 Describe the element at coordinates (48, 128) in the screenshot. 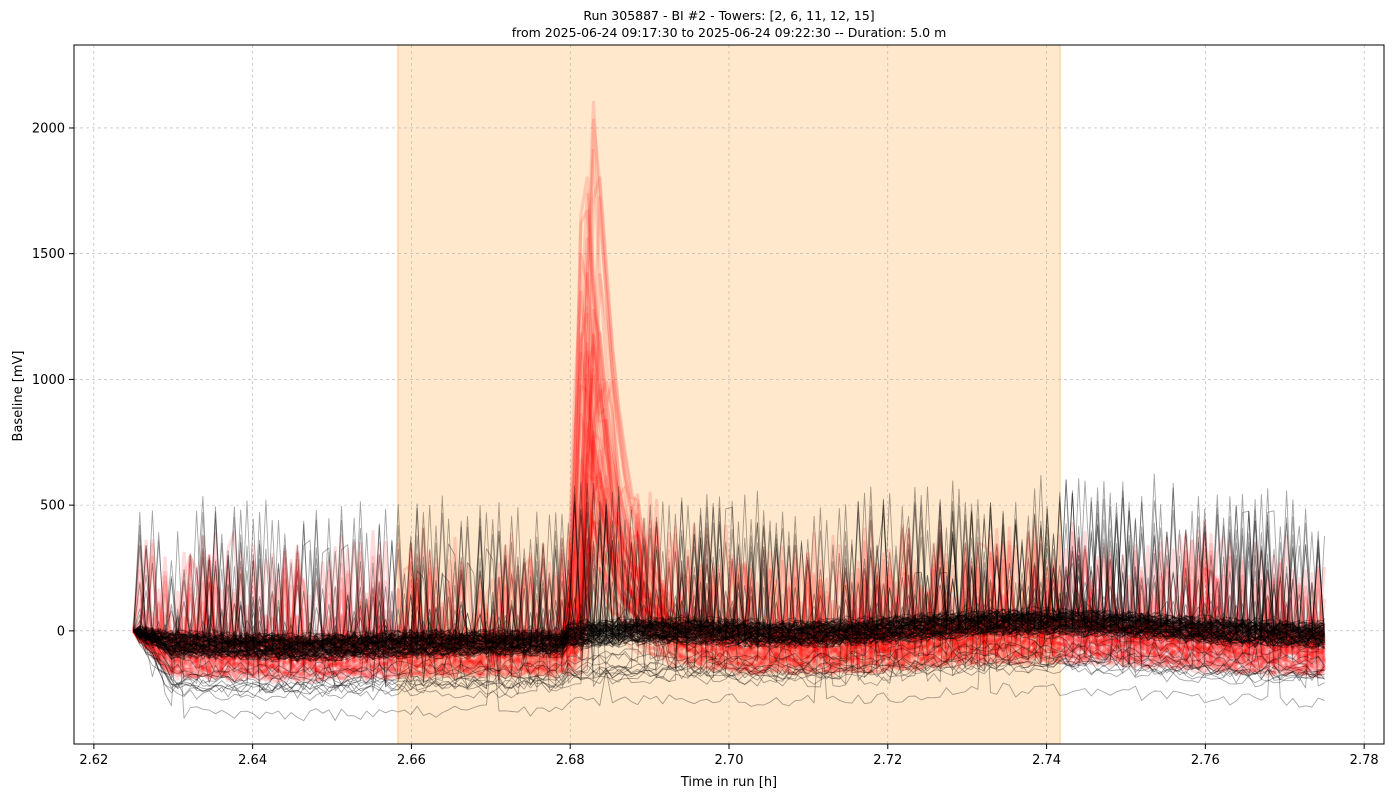

I see `y-tick-label-4: 2000` at that location.